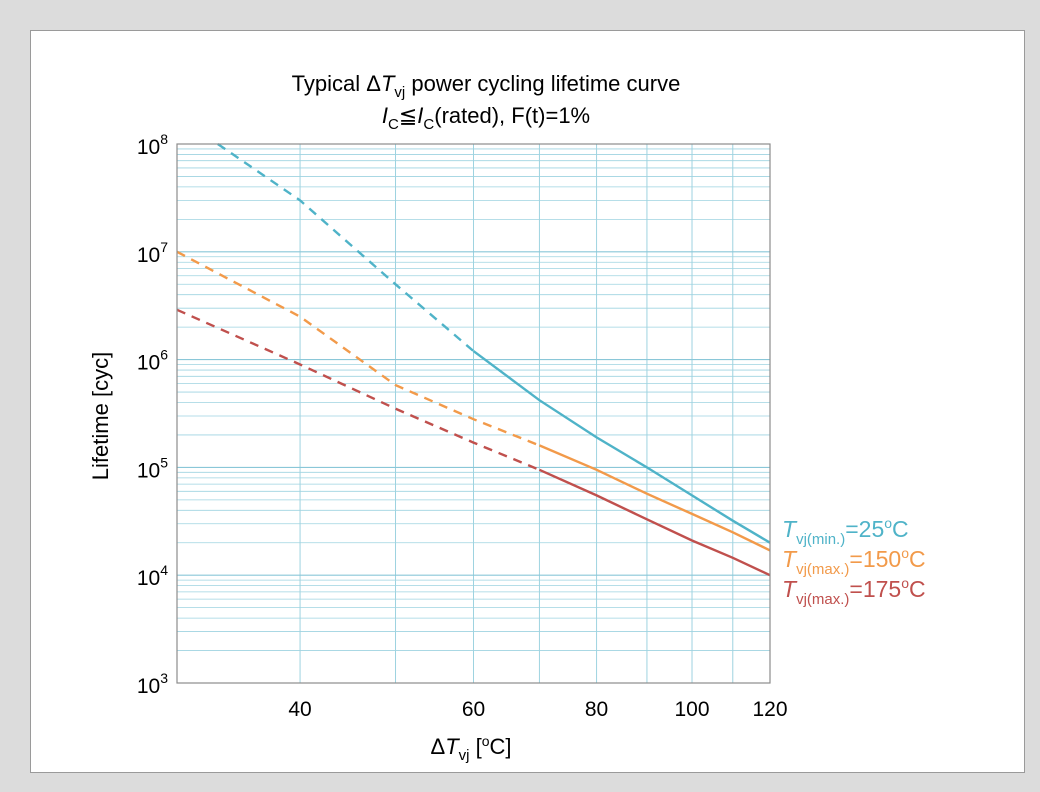 The image size is (1040, 792). I want to click on y-tick-label: 10⁷, so click(152, 253).